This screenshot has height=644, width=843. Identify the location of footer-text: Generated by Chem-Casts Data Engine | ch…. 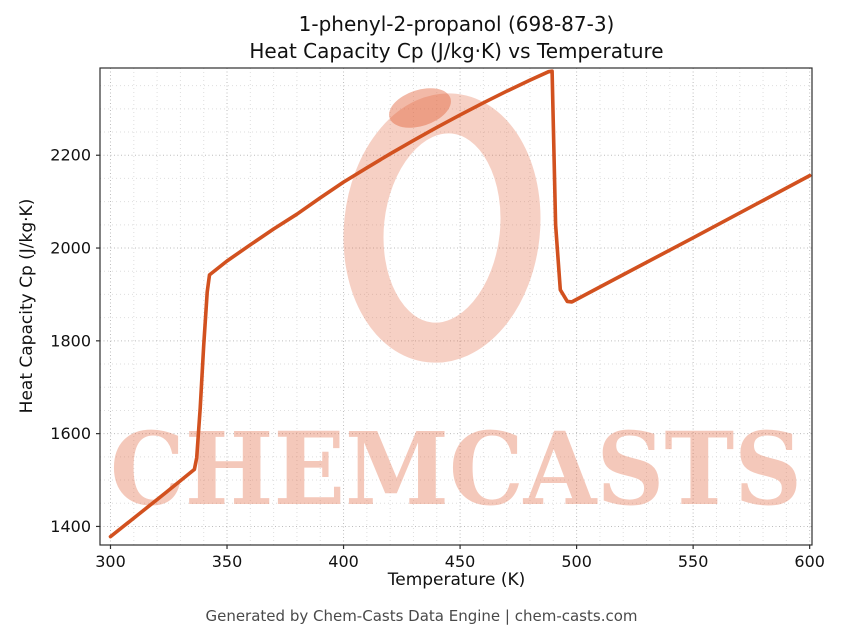
(421, 616).